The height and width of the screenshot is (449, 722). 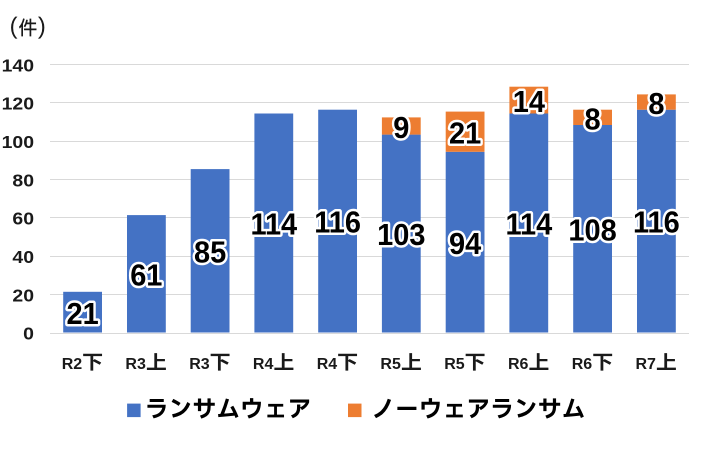 I want to click on svg-text: 94, so click(x=465, y=244).